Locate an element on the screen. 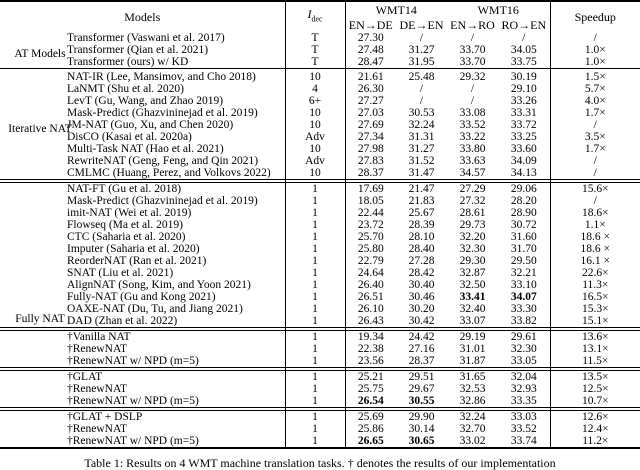 The width and height of the screenshot is (640, 470). score-value-cell: 31.31 is located at coordinates (421, 137).